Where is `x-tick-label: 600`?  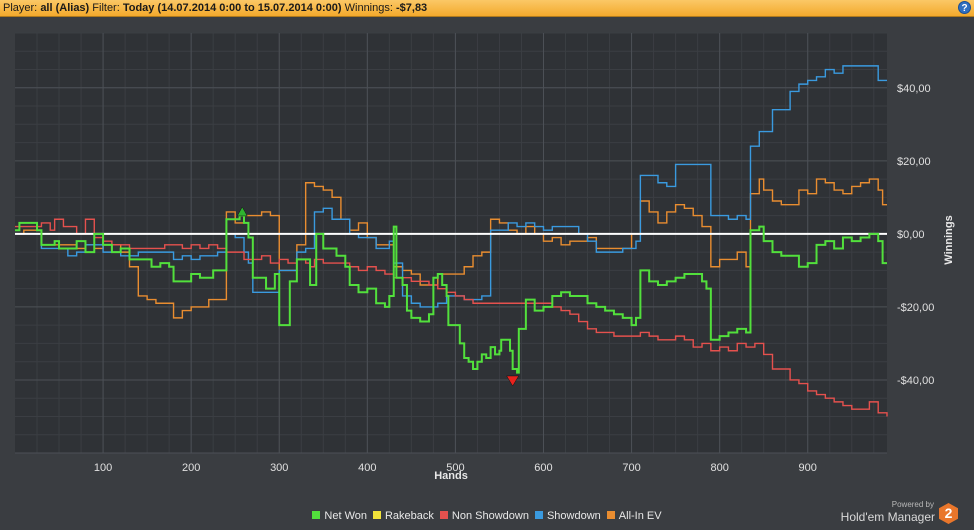
x-tick-label: 600 is located at coordinates (543, 468).